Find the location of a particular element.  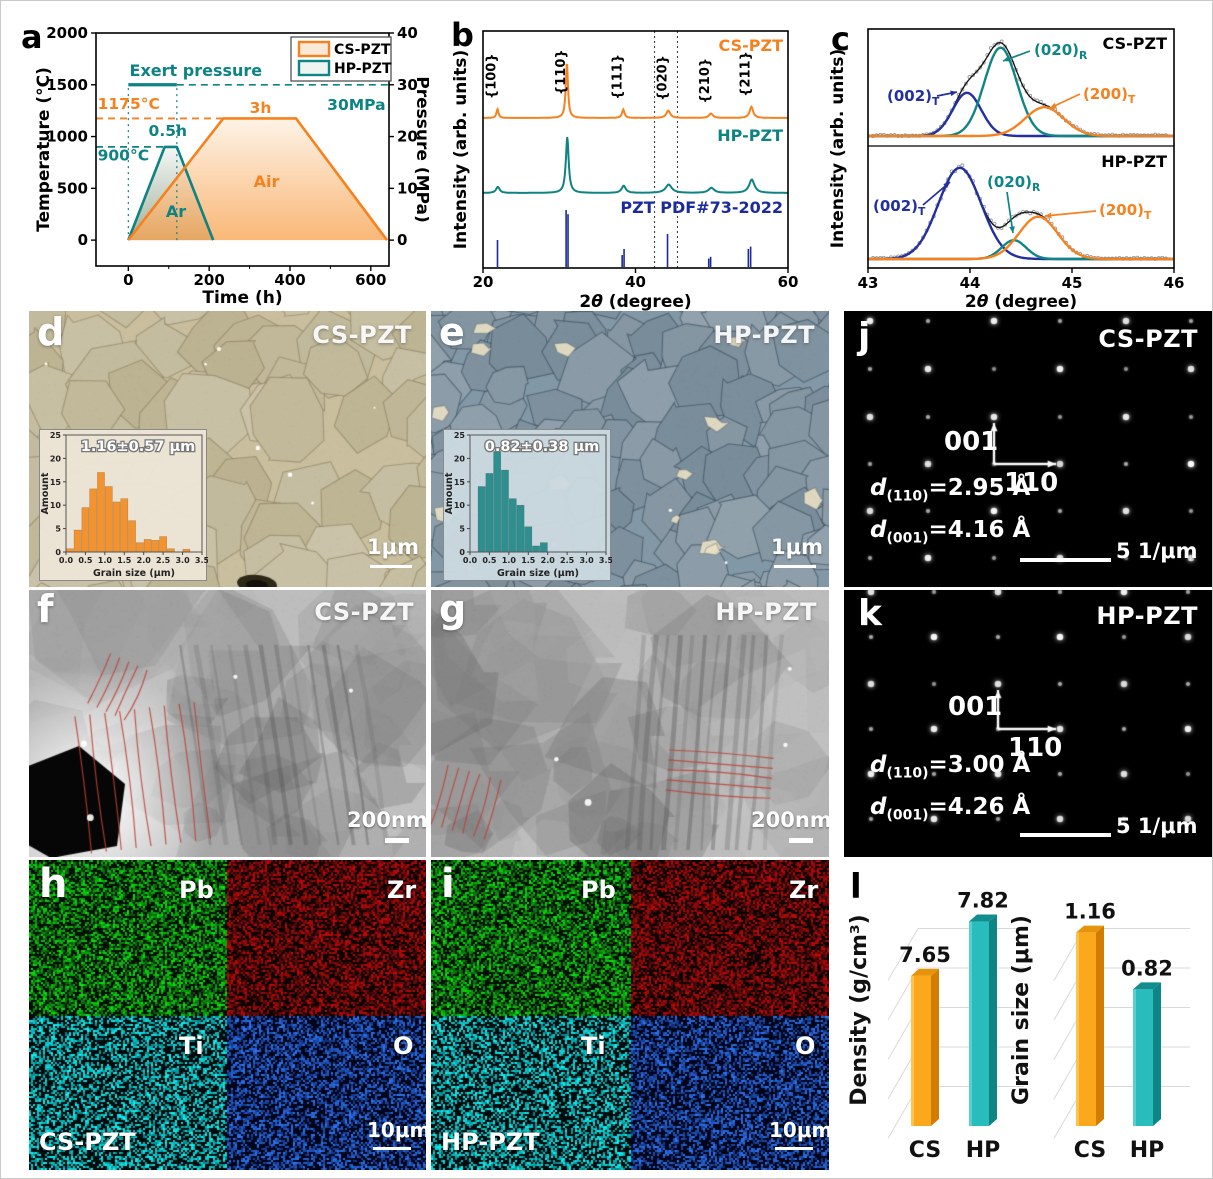

svg-text: 0.82±0.38 μm is located at coordinates (542, 447).